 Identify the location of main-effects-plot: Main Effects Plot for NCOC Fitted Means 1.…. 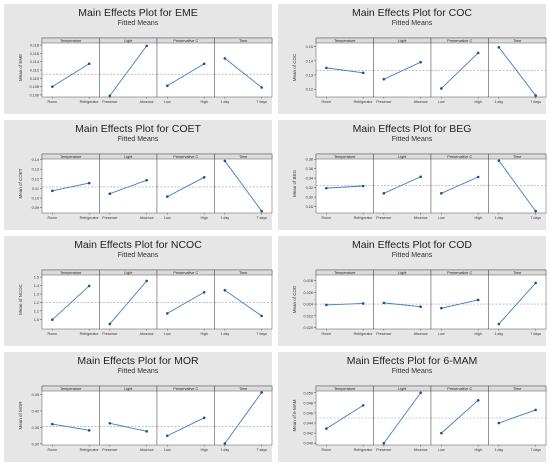
(138, 291).